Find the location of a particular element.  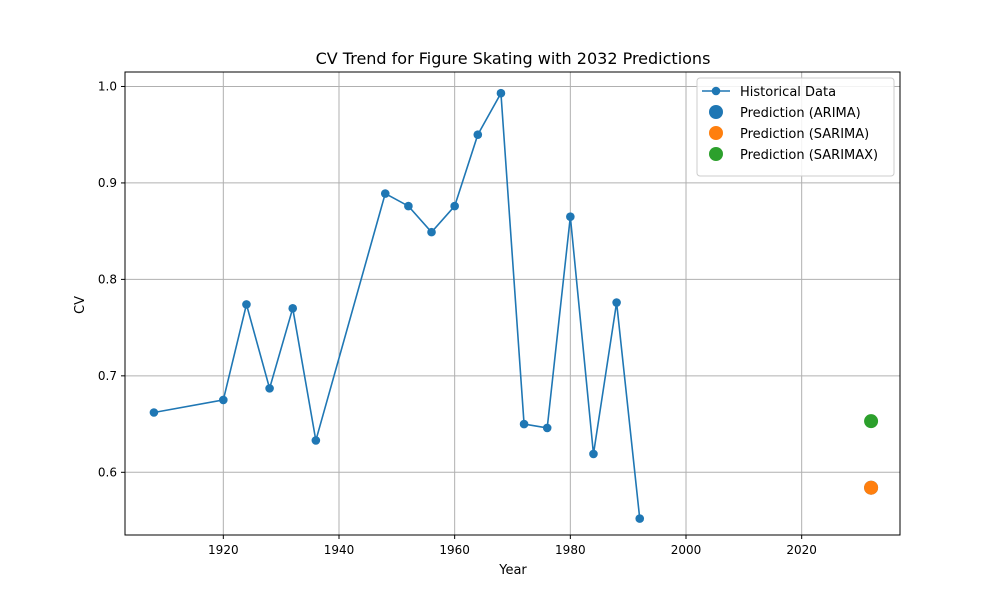

legend-label: Prediction (SARIMA) is located at coordinates (804, 134).